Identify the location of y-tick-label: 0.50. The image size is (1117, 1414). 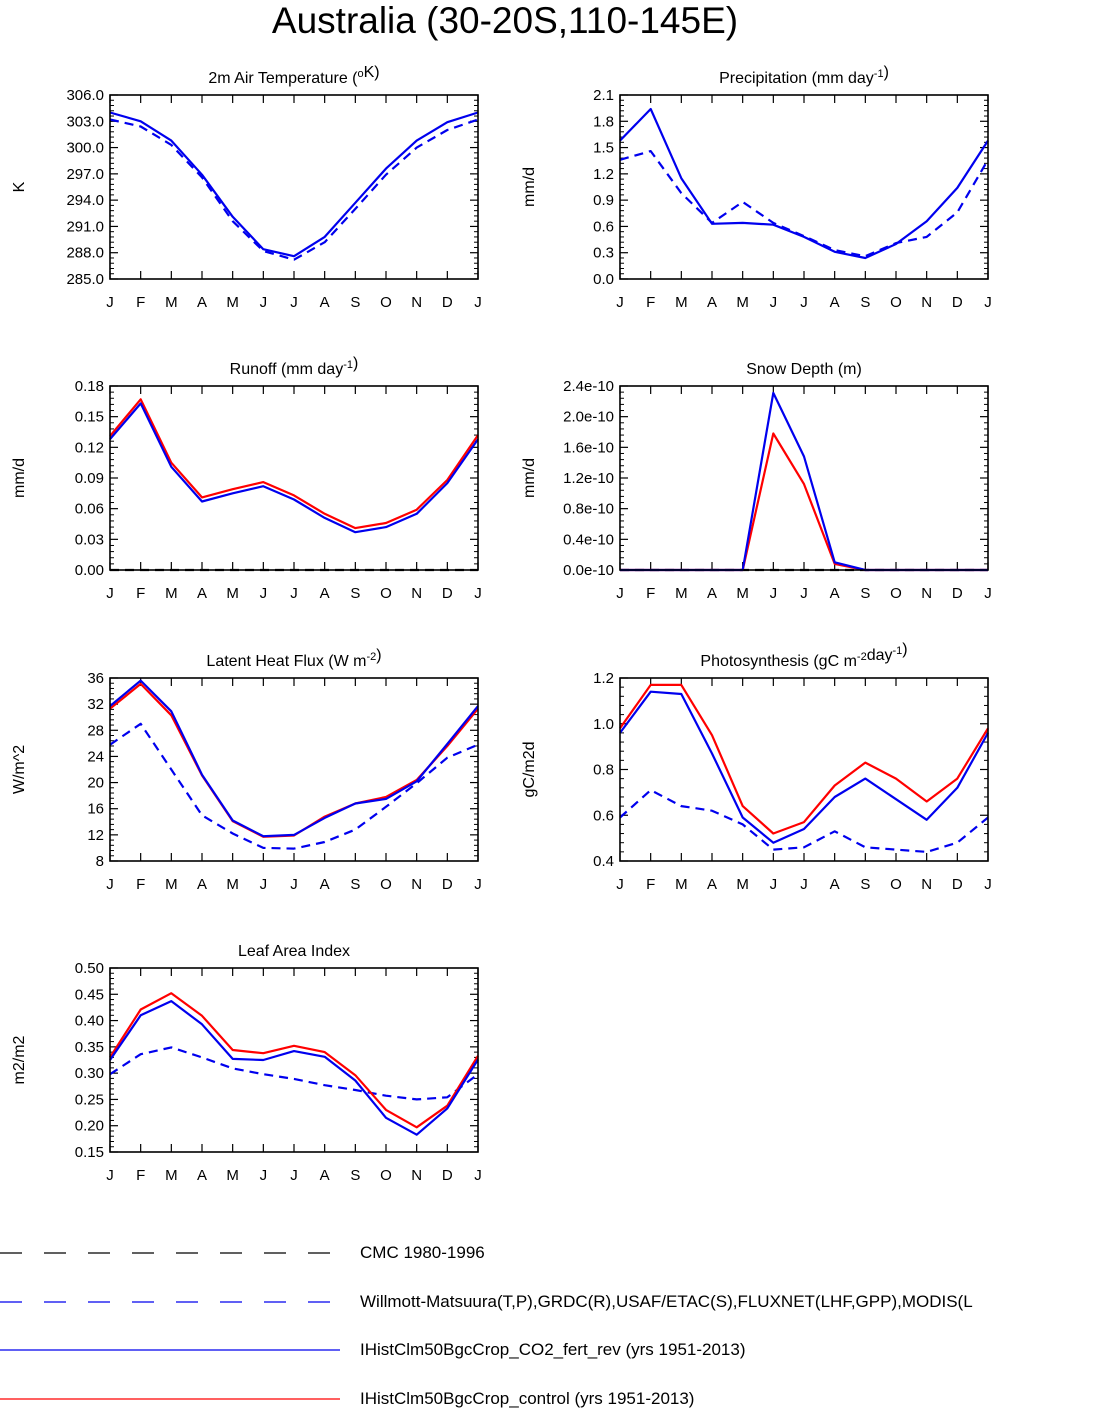
(89, 968).